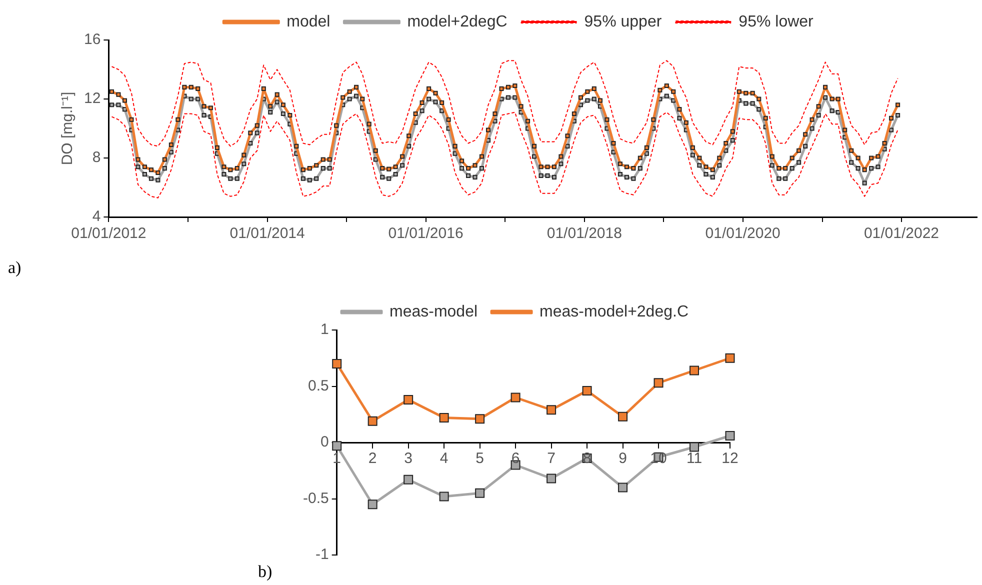 The width and height of the screenshot is (982, 585). What do you see at coordinates (67, 129) in the screenshot?
I see `y-axis-title: DO [mg.l⁻¹]` at bounding box center [67, 129].